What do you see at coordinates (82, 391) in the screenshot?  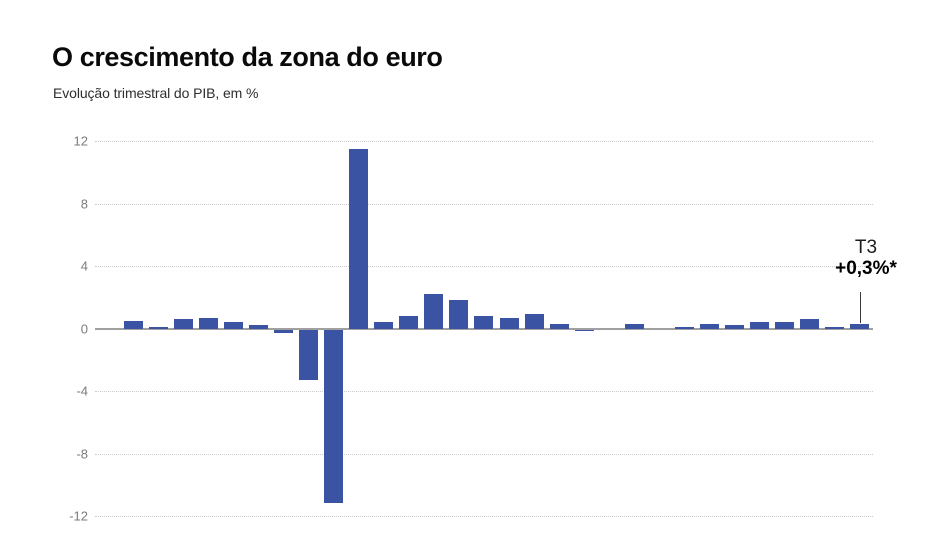 I see `y-axis-tick-label: -4` at bounding box center [82, 391].